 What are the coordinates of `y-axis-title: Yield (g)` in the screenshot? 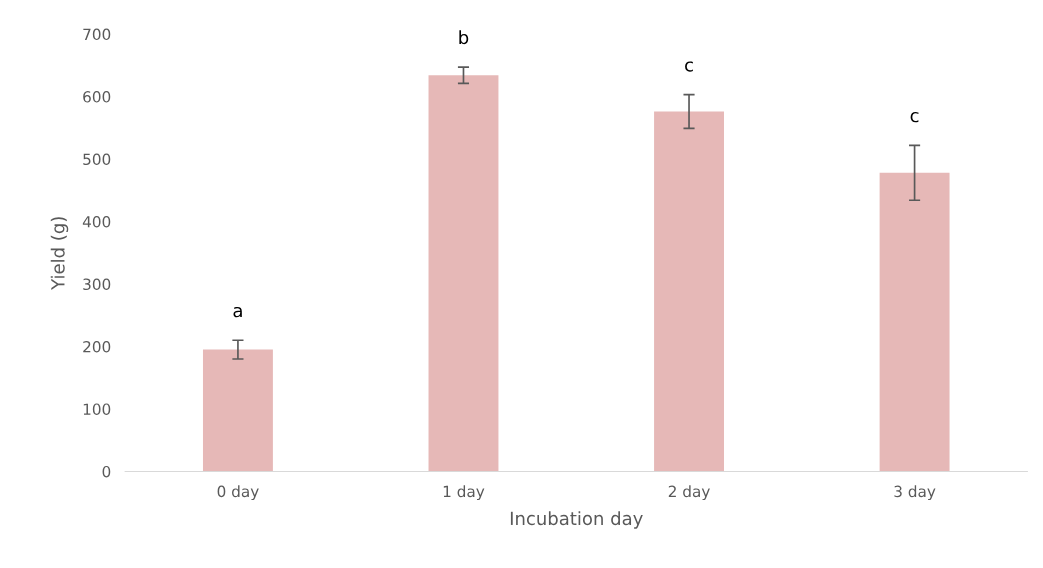 It's located at (59, 253).